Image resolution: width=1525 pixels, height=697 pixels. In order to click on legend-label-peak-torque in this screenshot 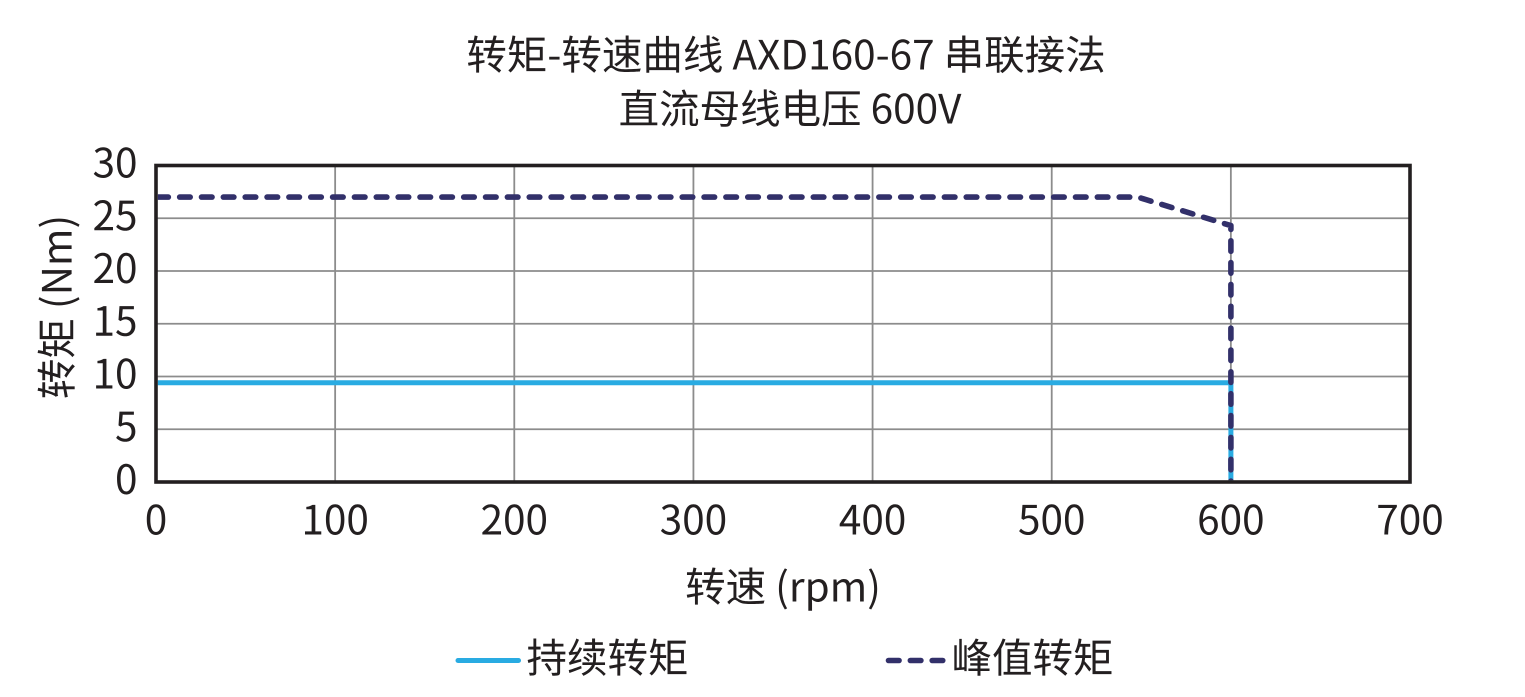, I will do `click(1033, 657)`.